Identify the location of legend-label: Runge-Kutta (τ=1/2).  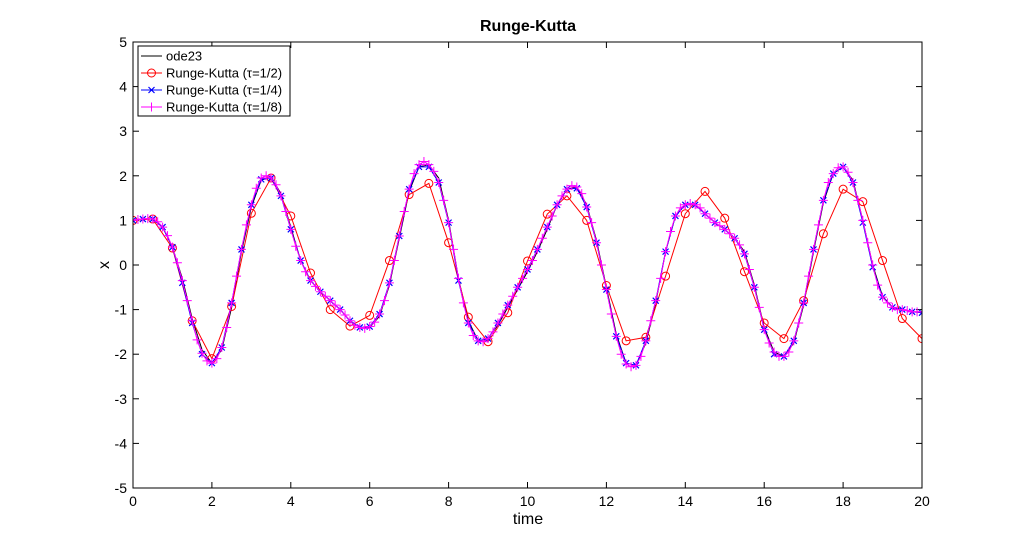
(224, 73).